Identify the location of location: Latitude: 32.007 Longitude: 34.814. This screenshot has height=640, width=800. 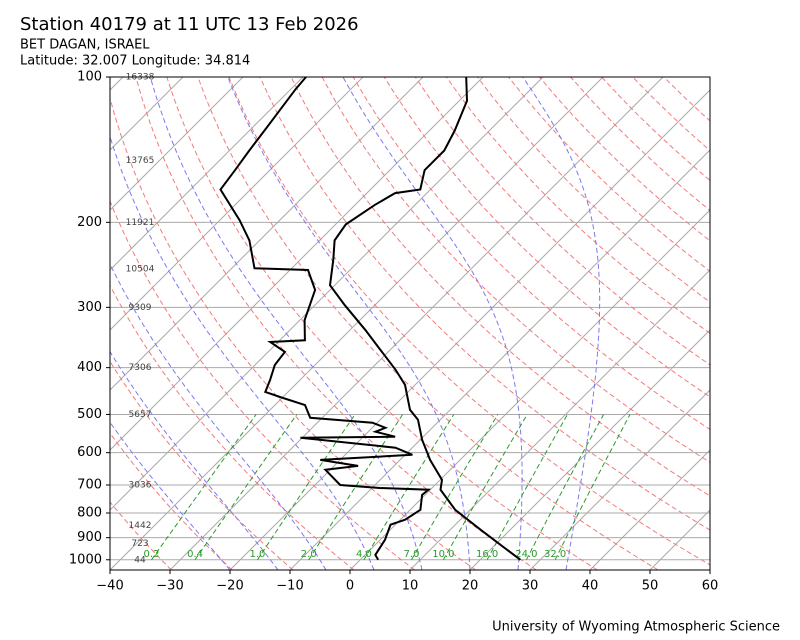
(135, 61).